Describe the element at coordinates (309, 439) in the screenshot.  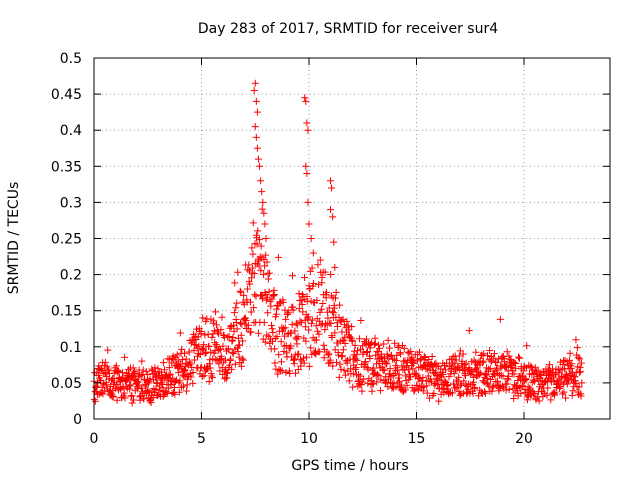
I see `x-tick-label: 10` at that location.